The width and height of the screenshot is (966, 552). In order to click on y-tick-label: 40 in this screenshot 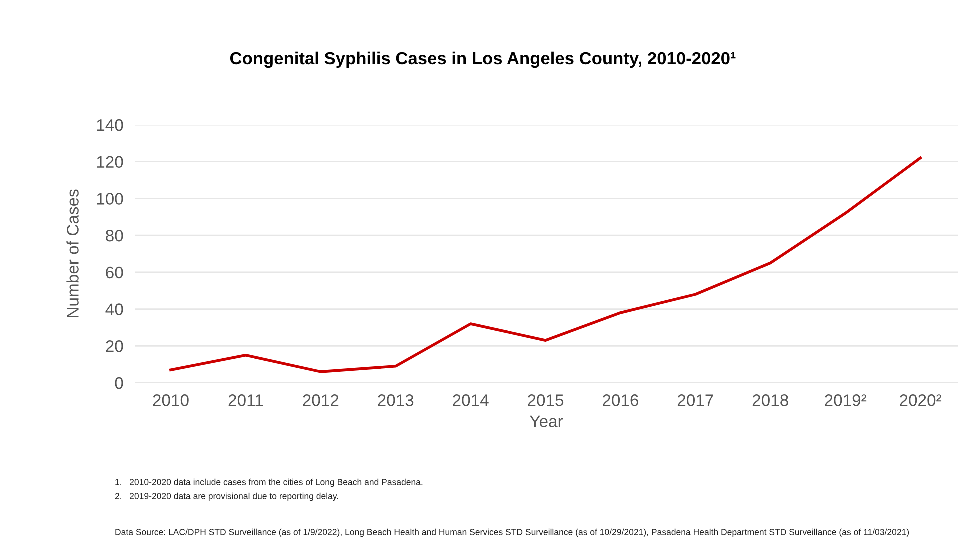, I will do `click(115, 310)`.